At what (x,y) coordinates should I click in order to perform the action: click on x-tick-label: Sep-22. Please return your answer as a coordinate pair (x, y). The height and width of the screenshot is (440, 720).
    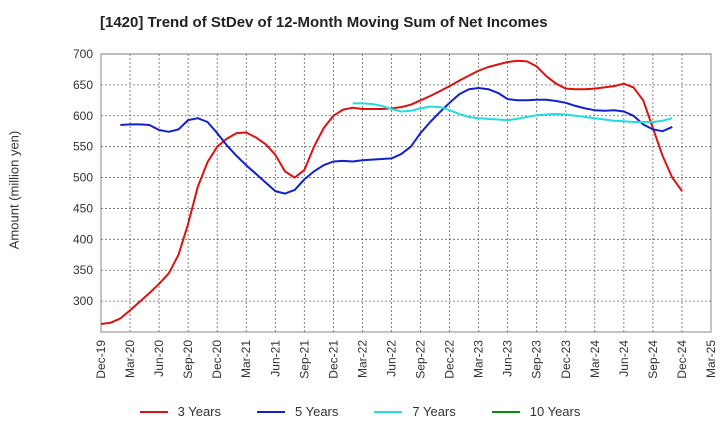
    Looking at the image, I should click on (421, 359).